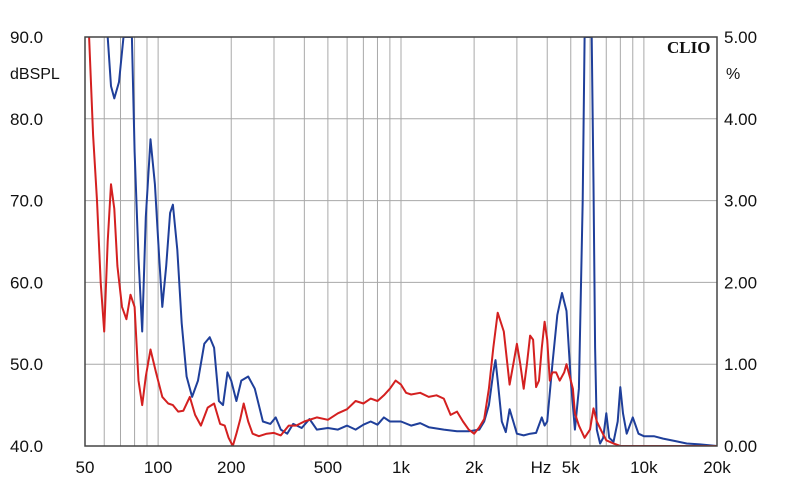  I want to click on y-left-tick-label: 40.0, so click(26, 446).